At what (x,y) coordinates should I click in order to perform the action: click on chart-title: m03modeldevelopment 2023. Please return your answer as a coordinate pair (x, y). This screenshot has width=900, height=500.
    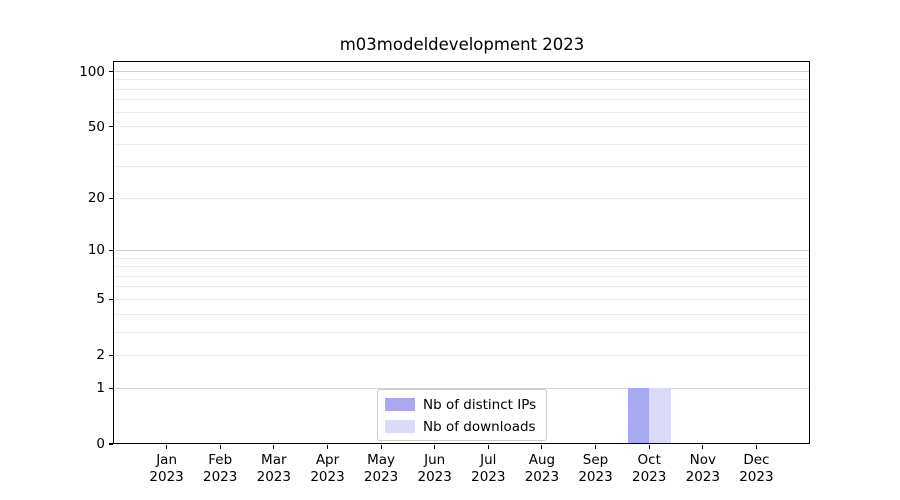
    Looking at the image, I should click on (462, 44).